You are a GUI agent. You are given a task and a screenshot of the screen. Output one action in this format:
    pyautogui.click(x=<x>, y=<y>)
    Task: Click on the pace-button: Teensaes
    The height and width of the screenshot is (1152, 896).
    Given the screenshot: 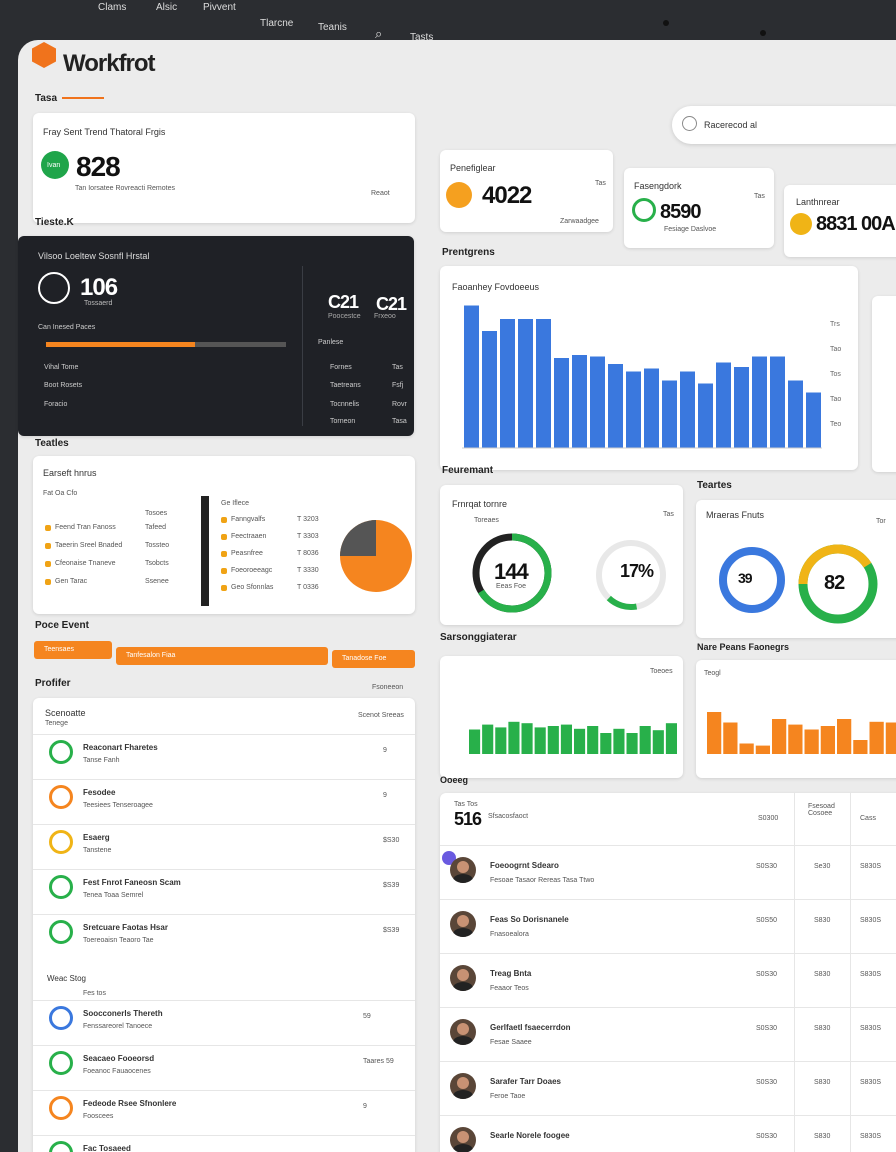 What is the action you would take?
    pyautogui.click(x=73, y=650)
    